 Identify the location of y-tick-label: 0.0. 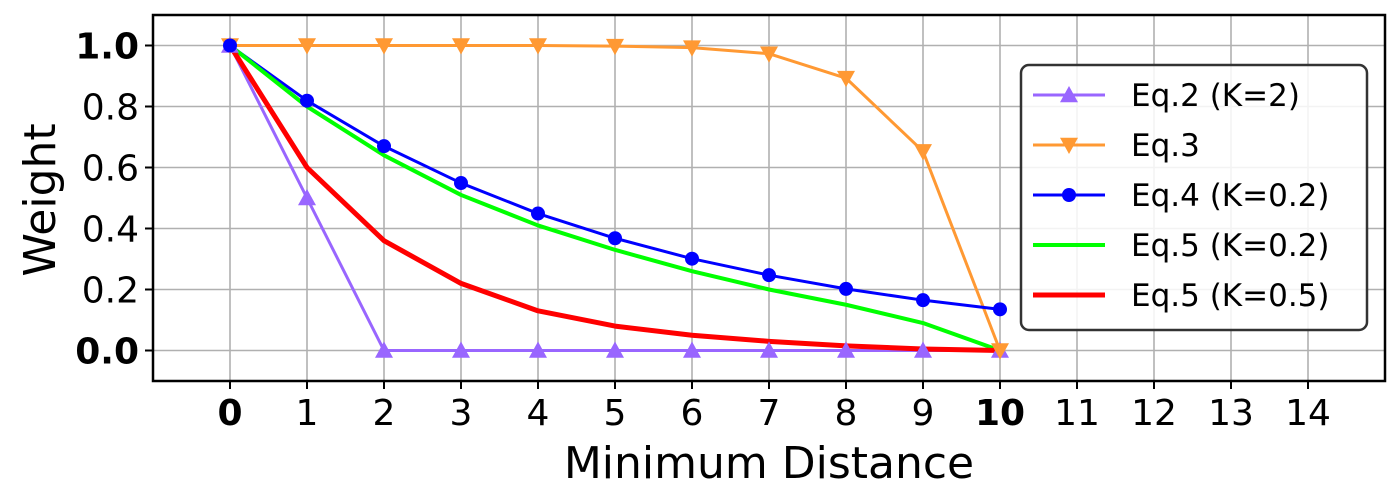
(107, 352).